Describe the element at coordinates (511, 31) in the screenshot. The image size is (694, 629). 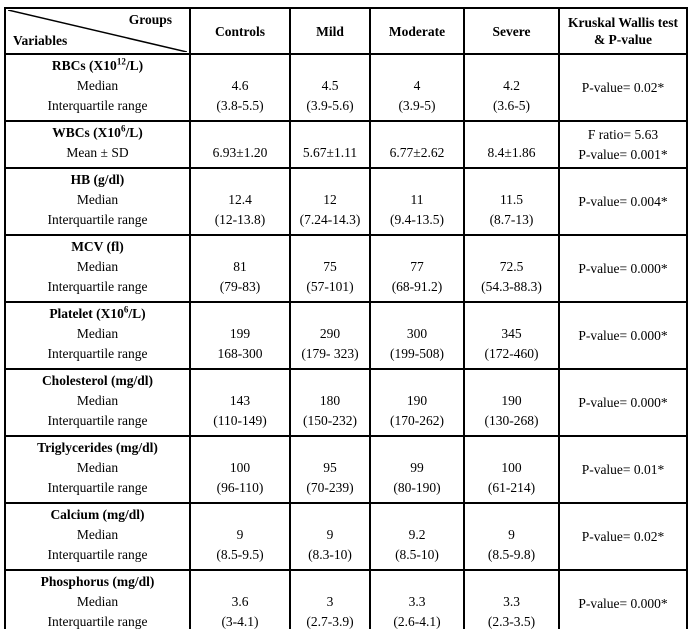
I see `column-header-severe: Severe` at that location.